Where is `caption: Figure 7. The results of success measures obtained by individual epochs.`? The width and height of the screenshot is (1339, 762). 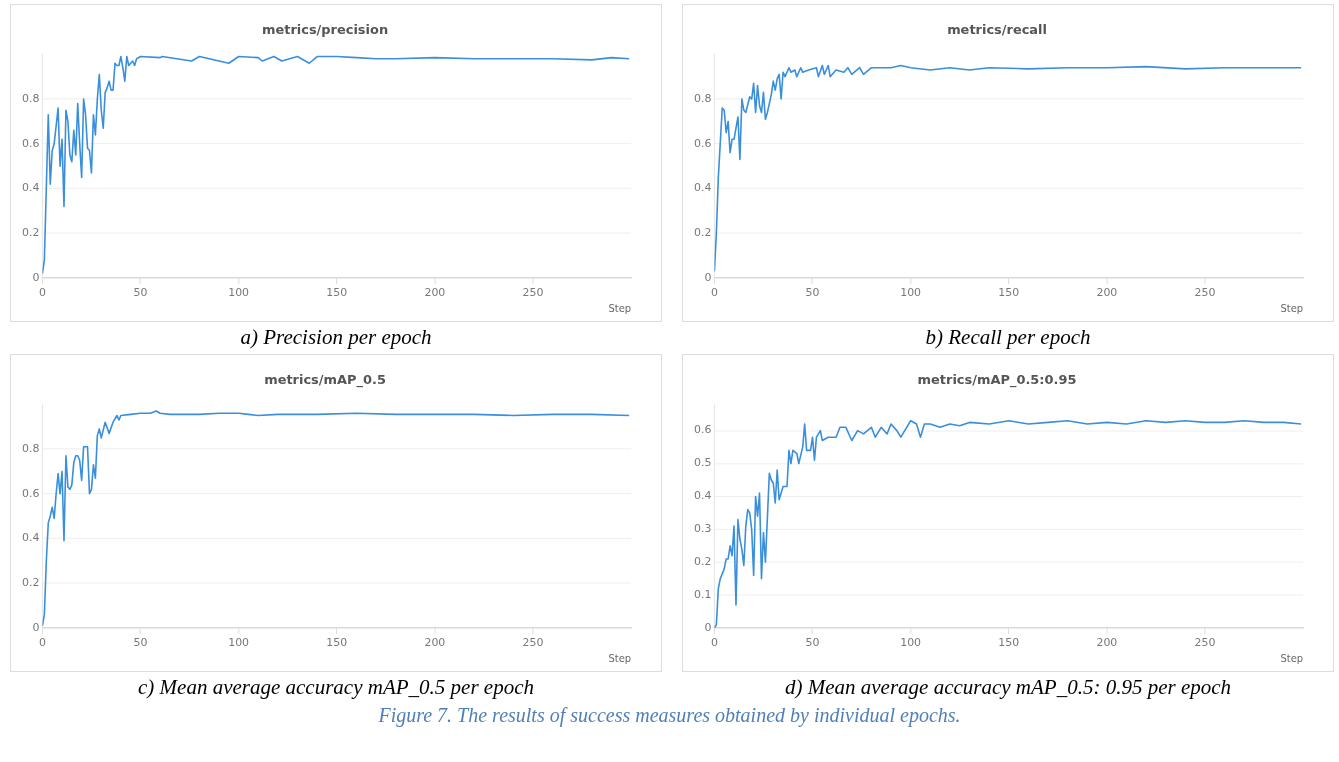
caption: Figure 7. The results of success measures obtained by individual epochs. is located at coordinates (669, 715).